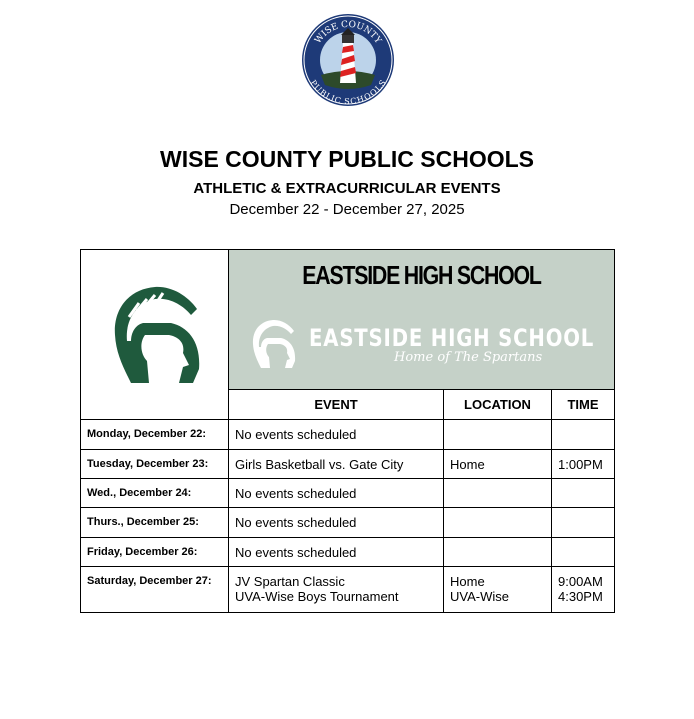 The image size is (694, 719). I want to click on school-name: EASTSIDE HIGH SCHOOL, so click(422, 275).